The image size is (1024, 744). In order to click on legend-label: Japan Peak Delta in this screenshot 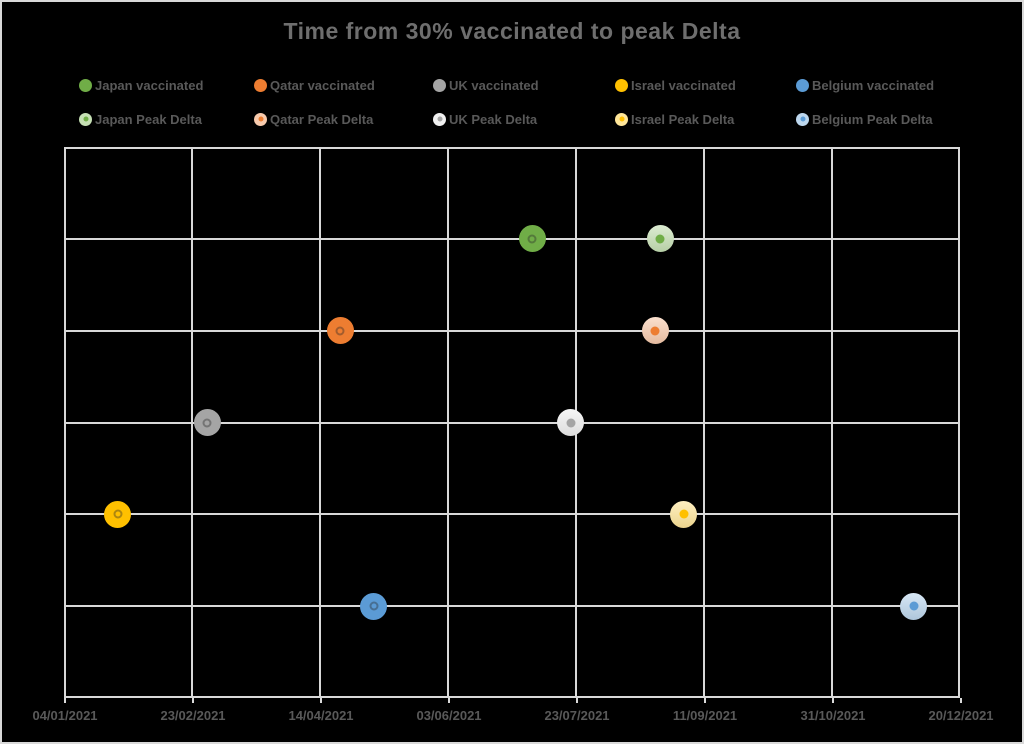, I will do `click(148, 119)`.